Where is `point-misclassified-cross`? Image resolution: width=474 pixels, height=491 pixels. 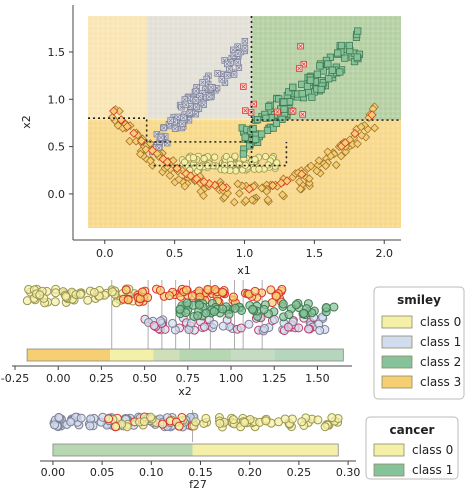
point-misclassified-cross is located at coordinates (303, 64).